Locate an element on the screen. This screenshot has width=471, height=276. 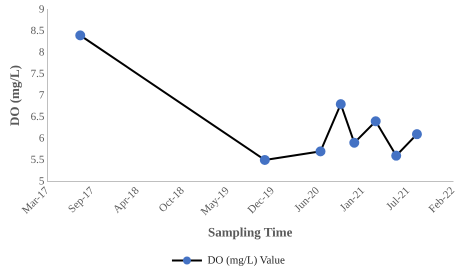
legend-label: DO (mg/L) Value is located at coordinates (246, 260).